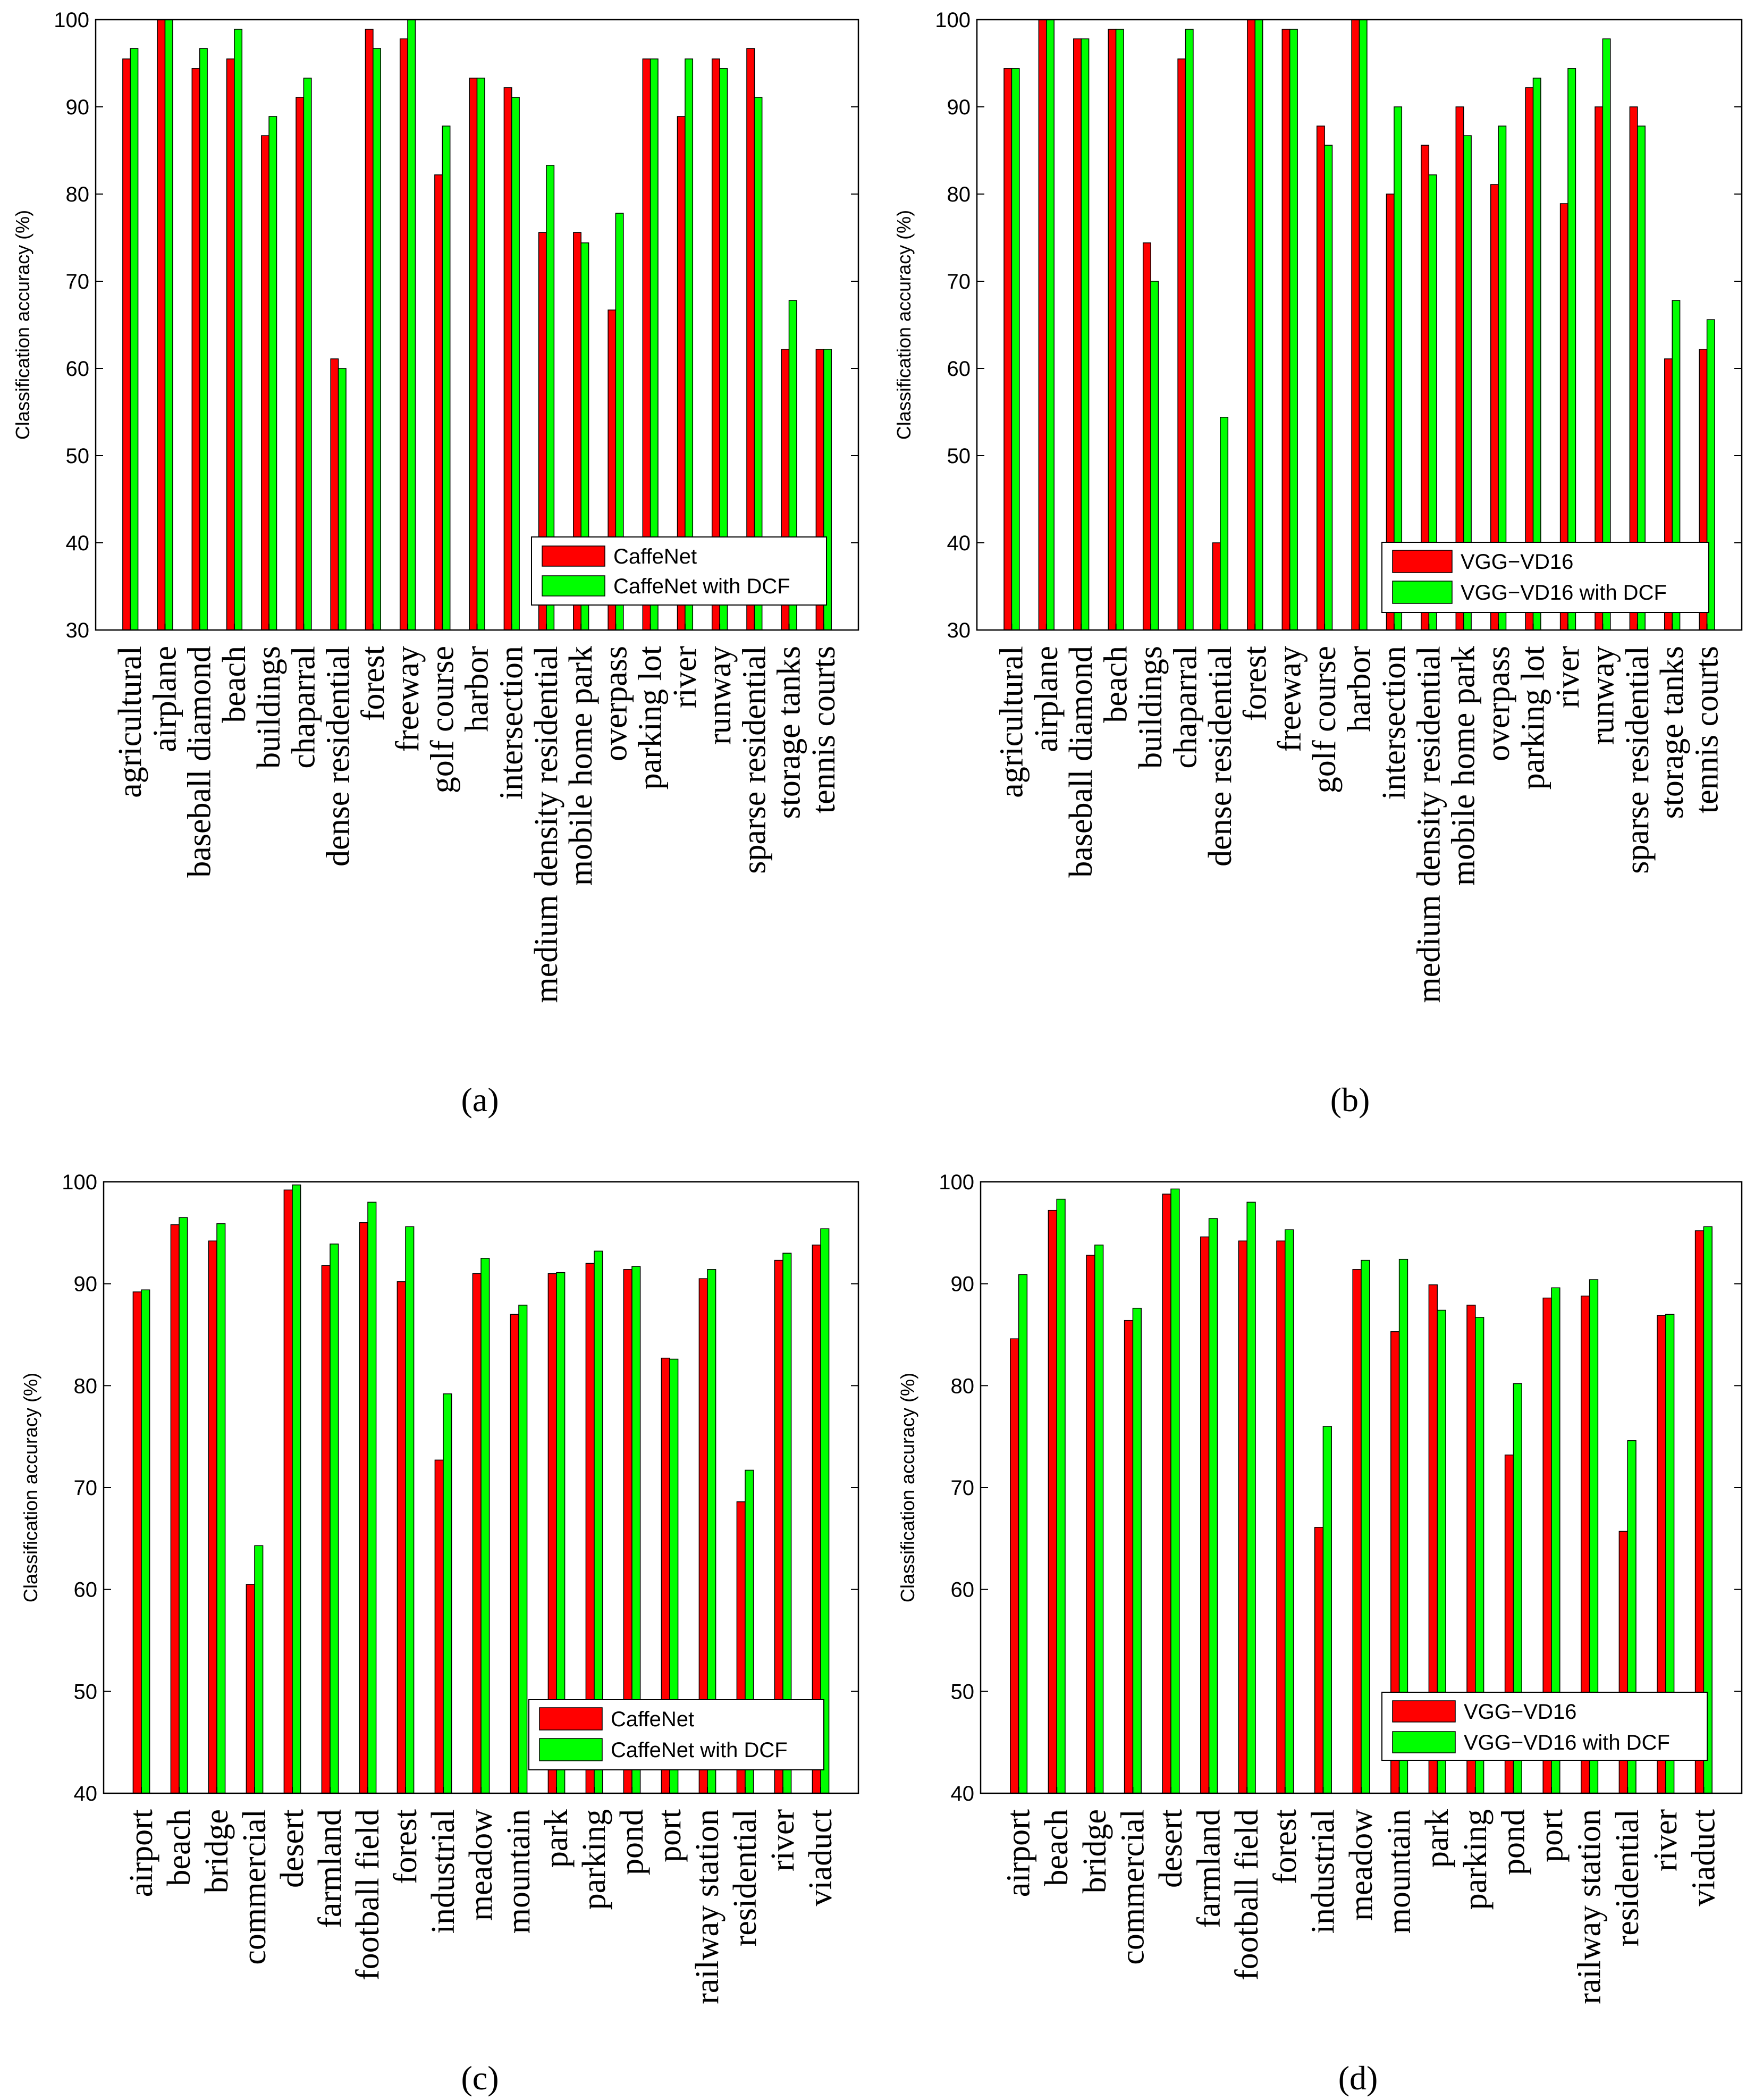  Describe the element at coordinates (86, 1284) in the screenshot. I see `y-tick-label: 90` at that location.